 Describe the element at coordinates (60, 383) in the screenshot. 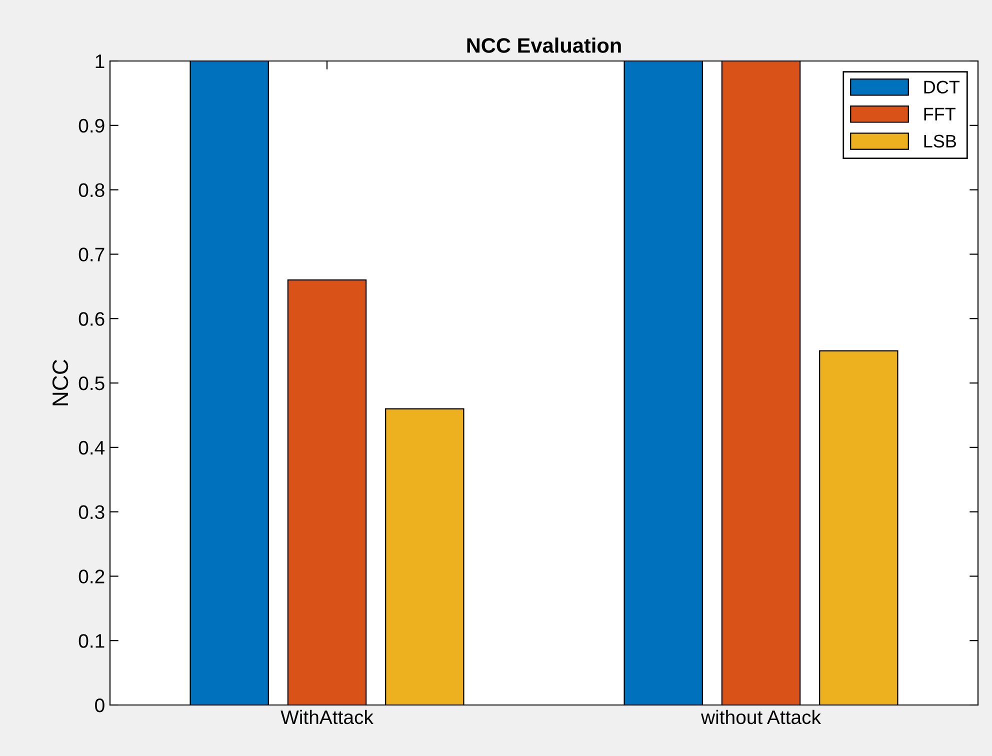

I see `y-axis-title: NCC` at that location.